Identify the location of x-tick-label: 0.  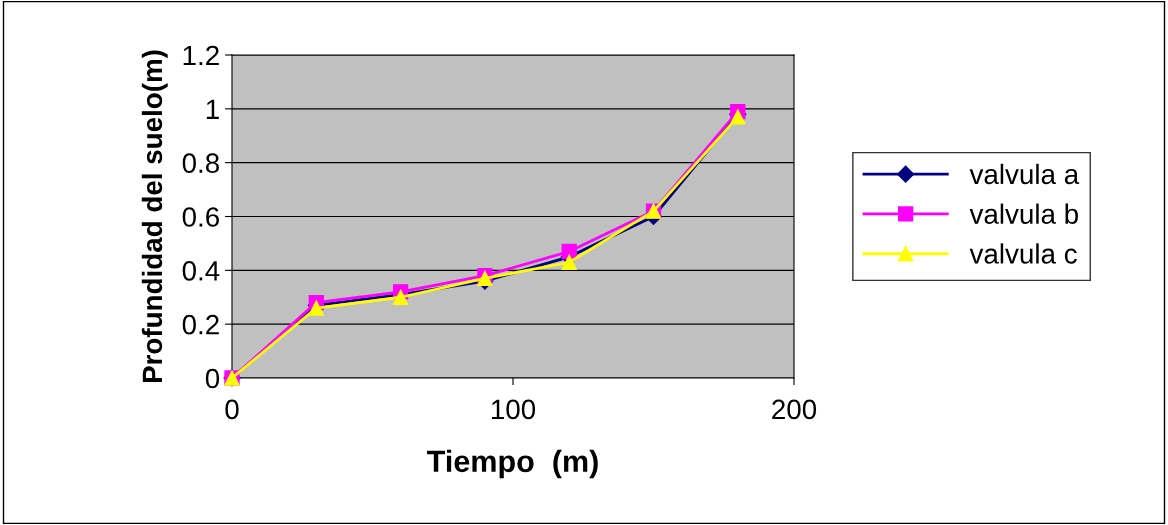
(232, 409).